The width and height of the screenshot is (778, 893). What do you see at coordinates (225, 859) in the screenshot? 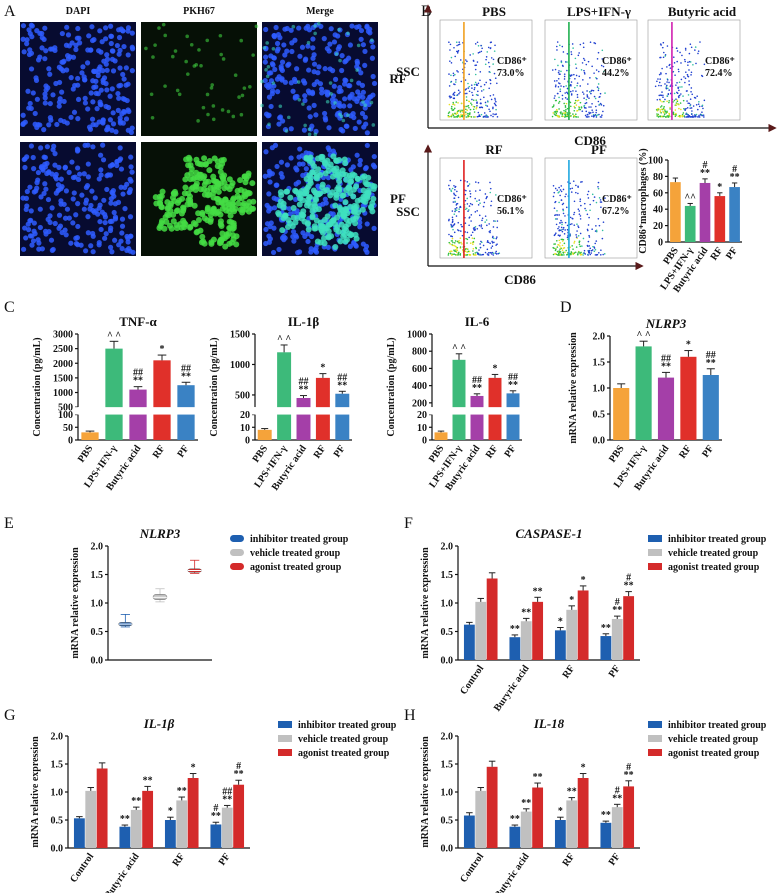
I see `x-tick-label: PF` at bounding box center [225, 859].